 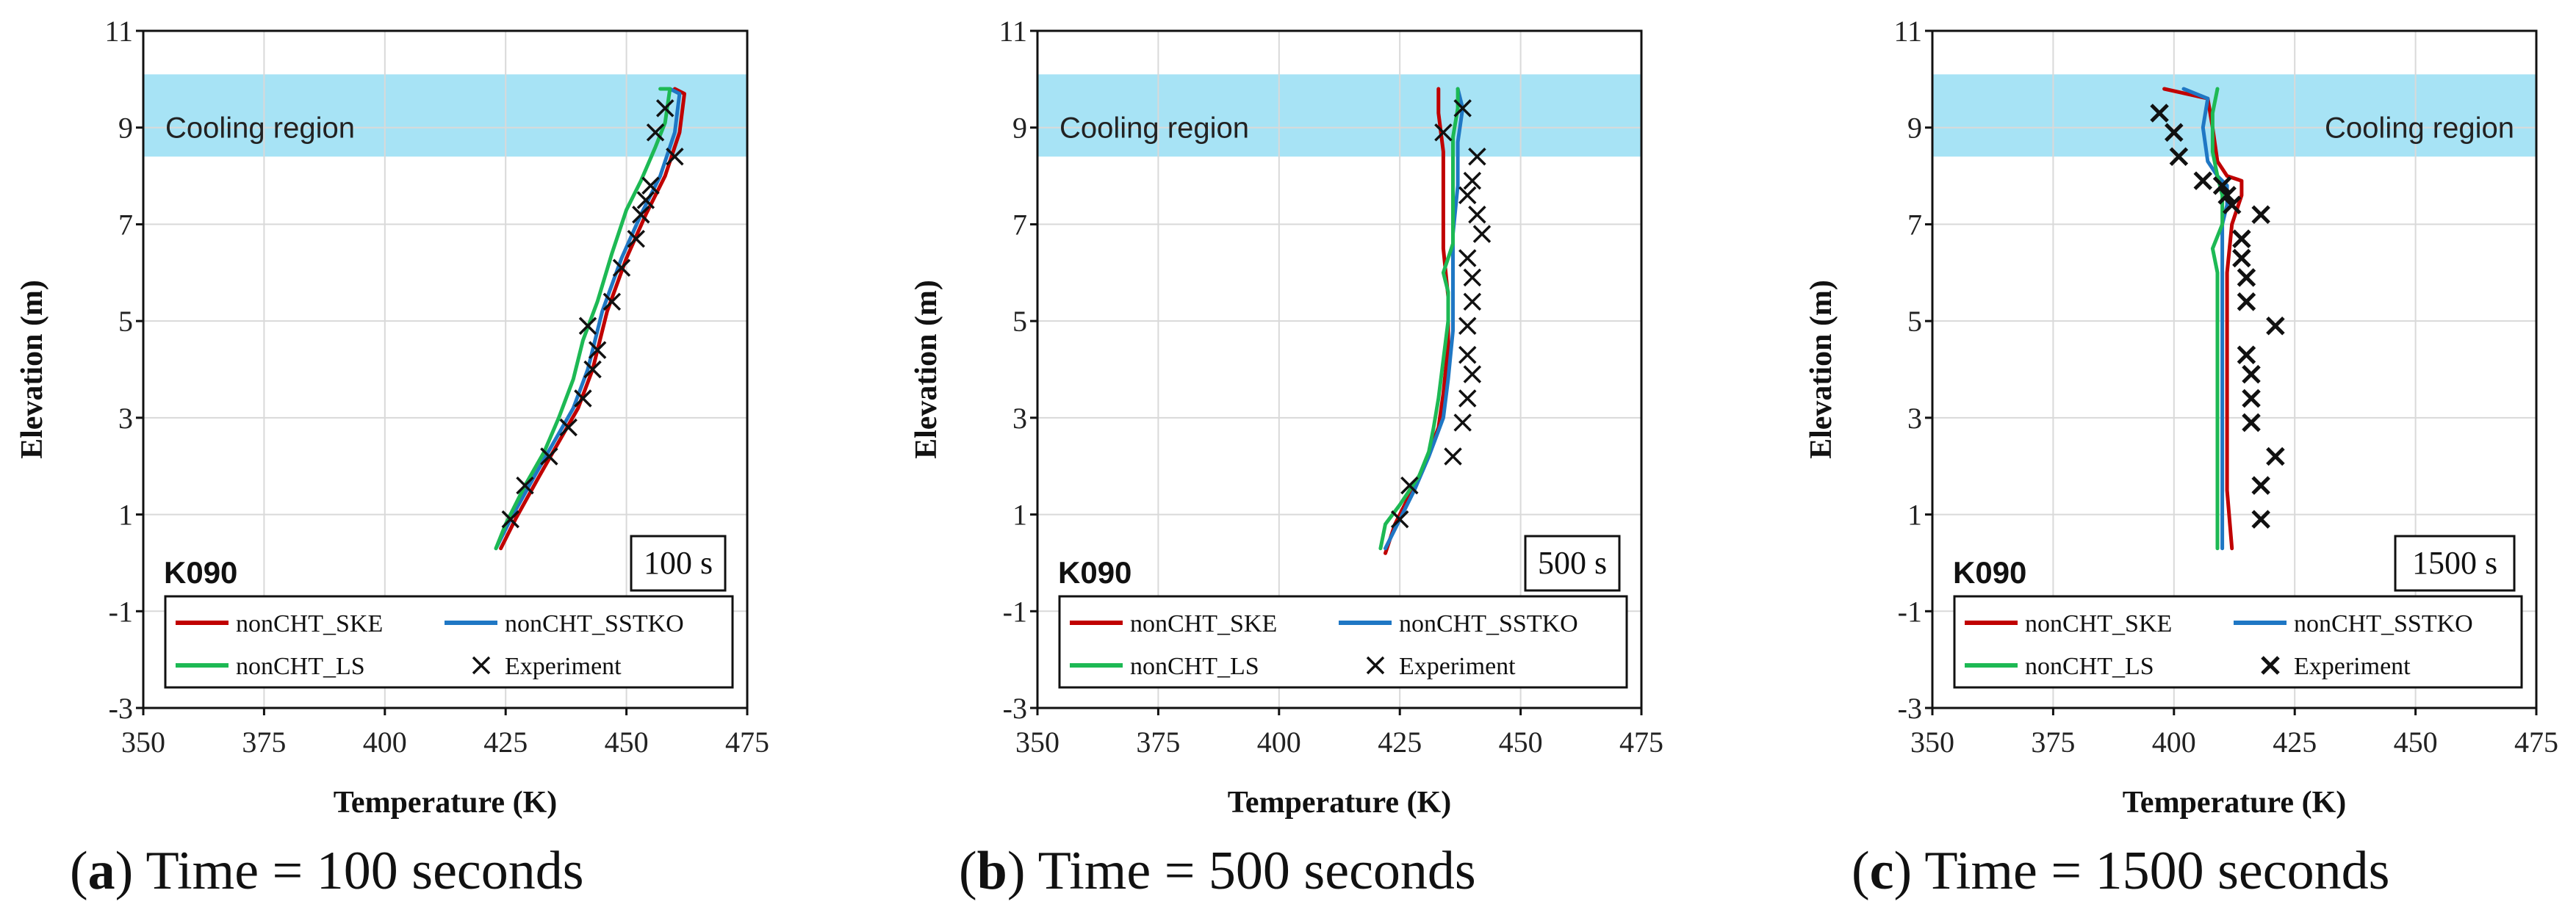 What do you see at coordinates (1861, 871) in the screenshot?
I see `caption-open-paren: (` at bounding box center [1861, 871].